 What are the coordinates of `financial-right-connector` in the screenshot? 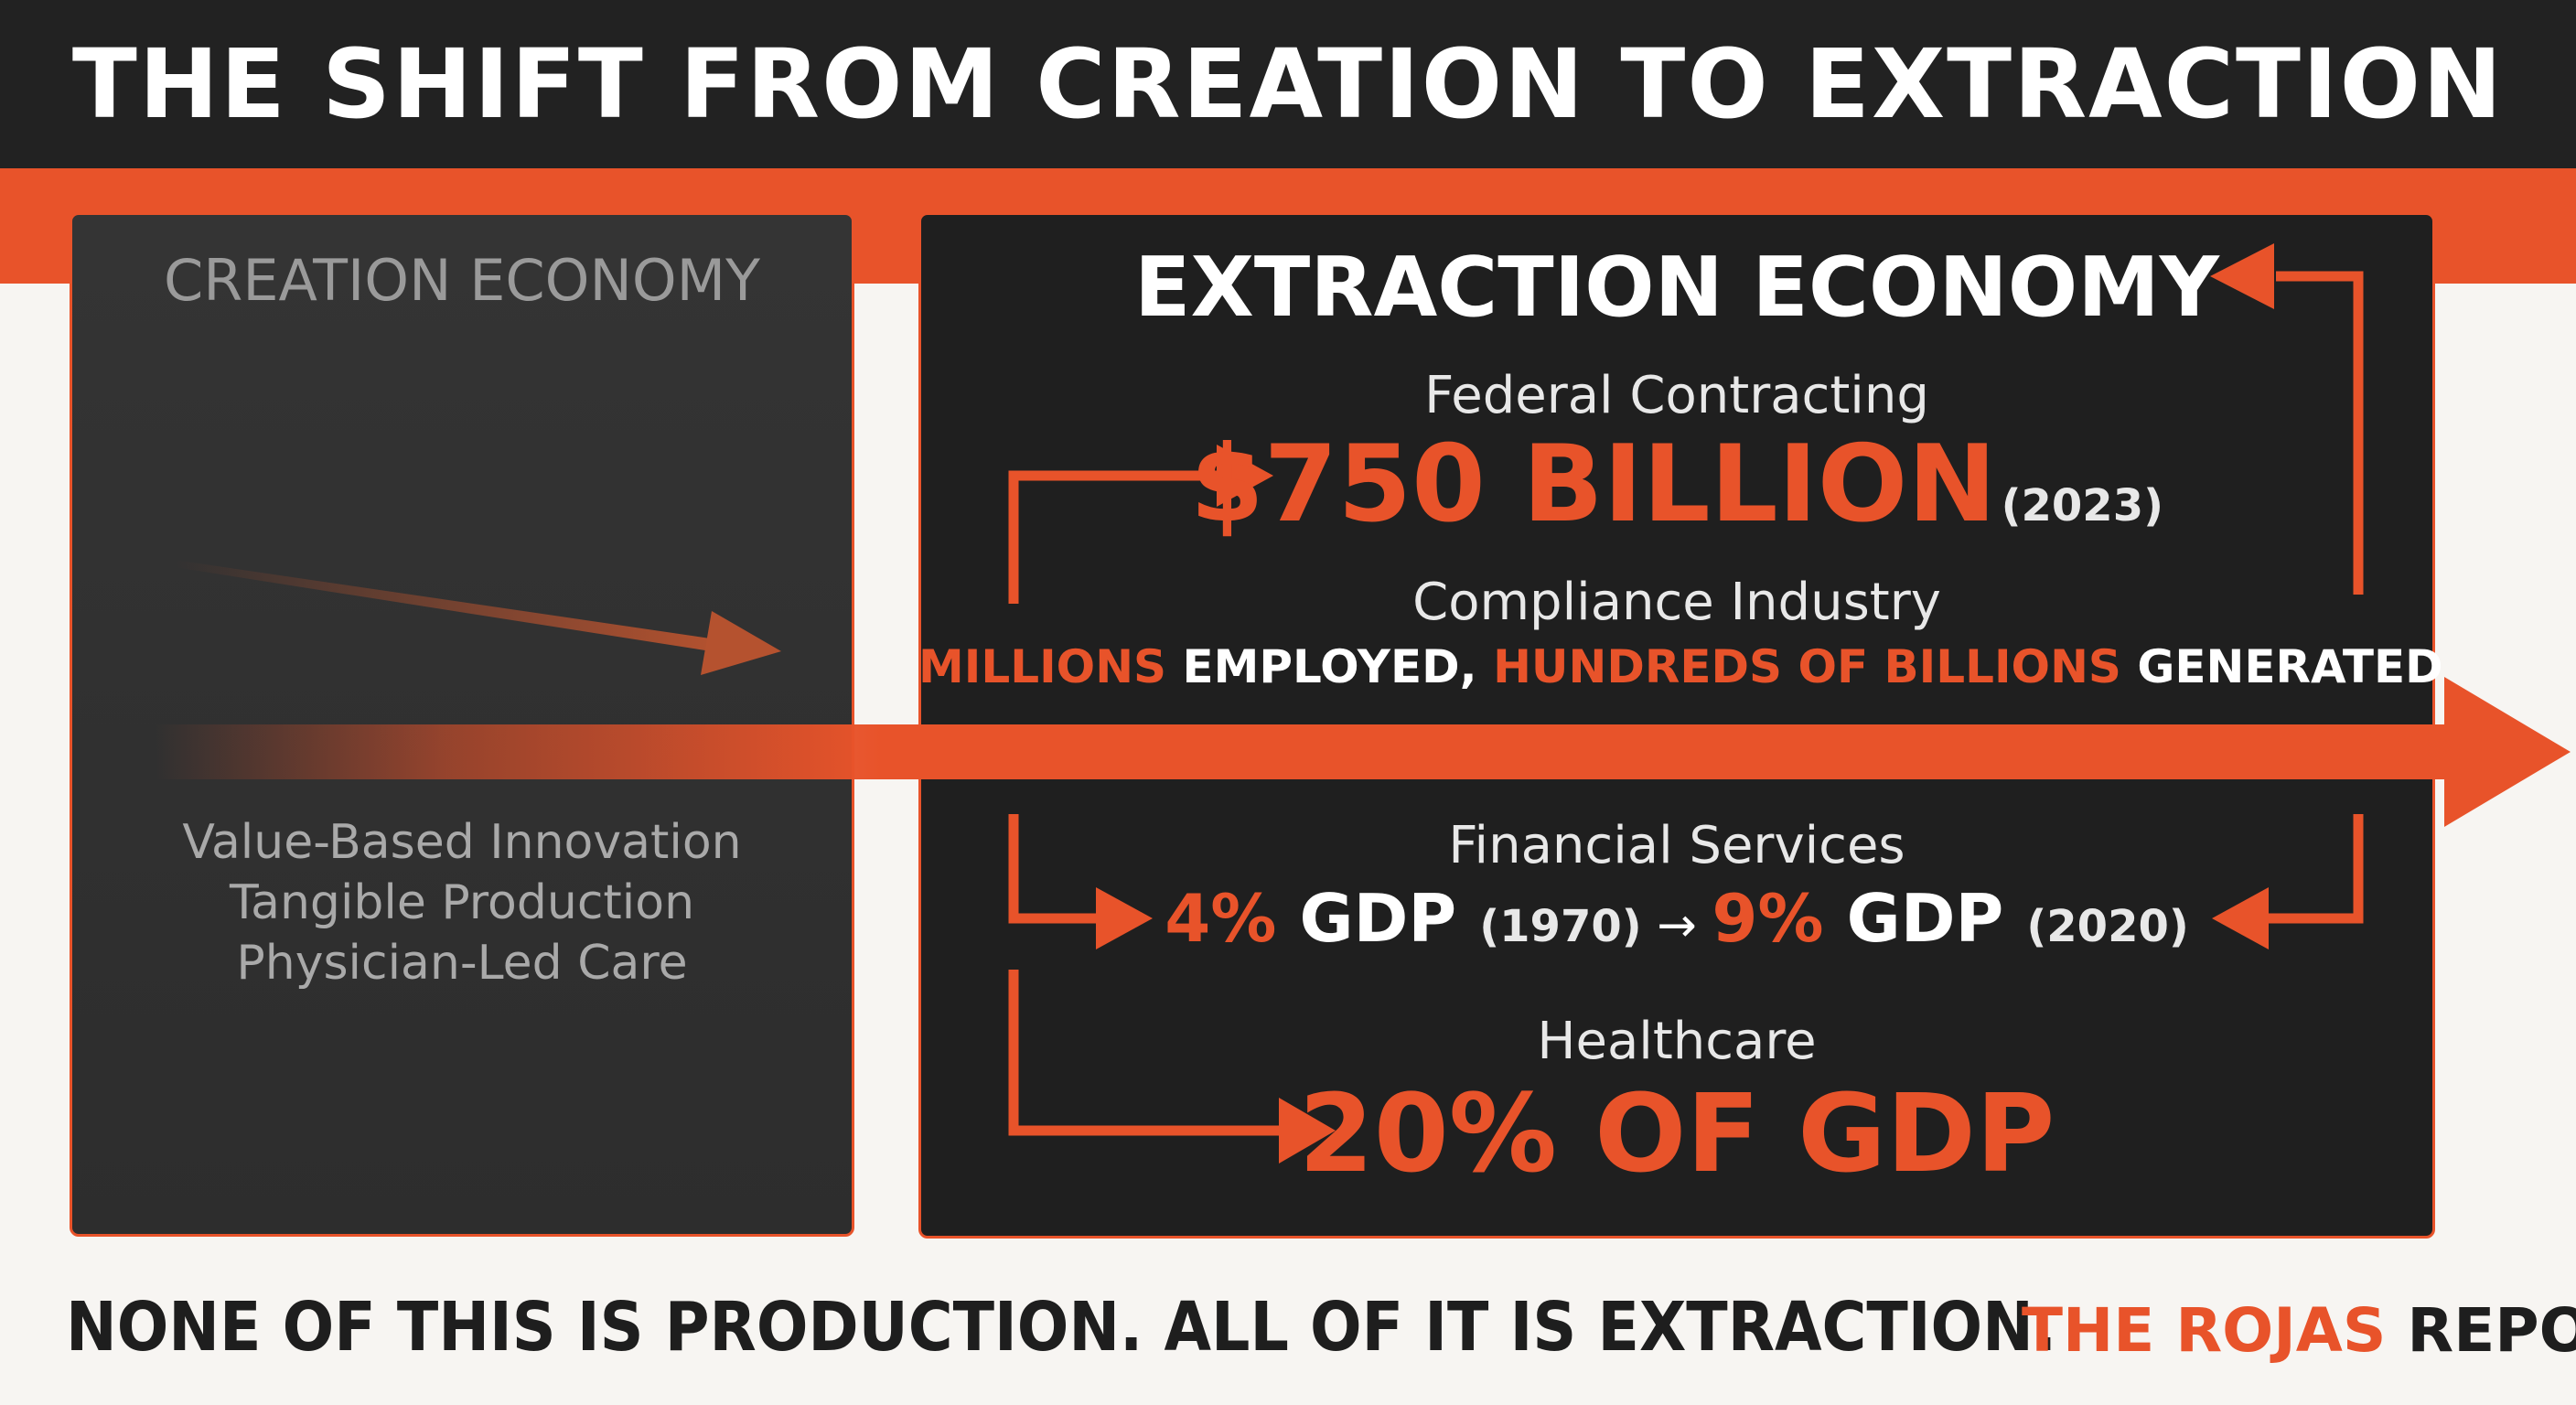 It's located at (2314, 869).